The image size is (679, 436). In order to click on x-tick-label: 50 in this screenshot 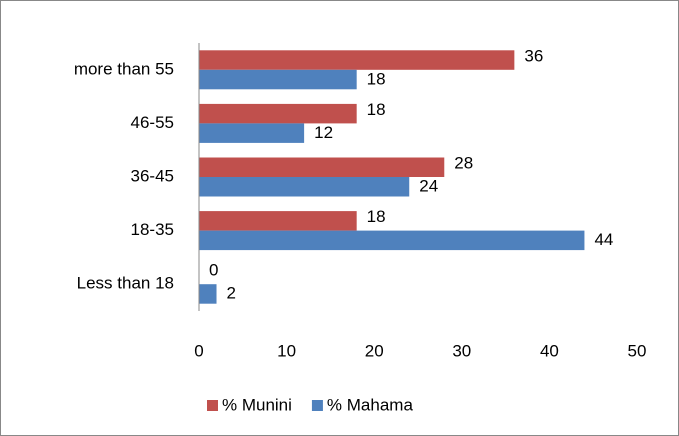, I will do `click(637, 350)`.